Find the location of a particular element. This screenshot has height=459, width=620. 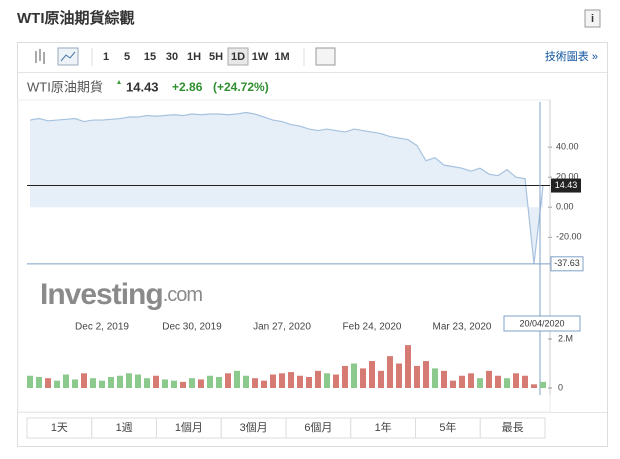

watermark-domain: .com is located at coordinates (183, 295).